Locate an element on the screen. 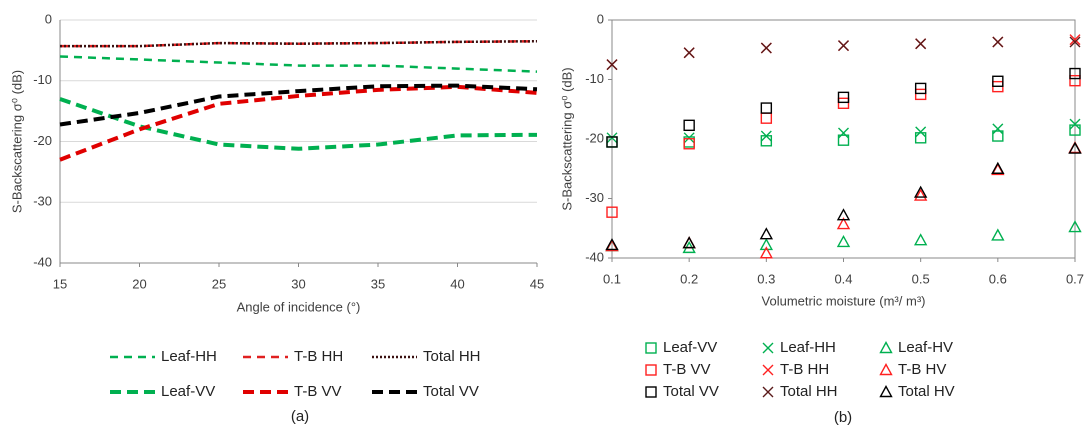  x-tick-label: 0.2 is located at coordinates (689, 278).